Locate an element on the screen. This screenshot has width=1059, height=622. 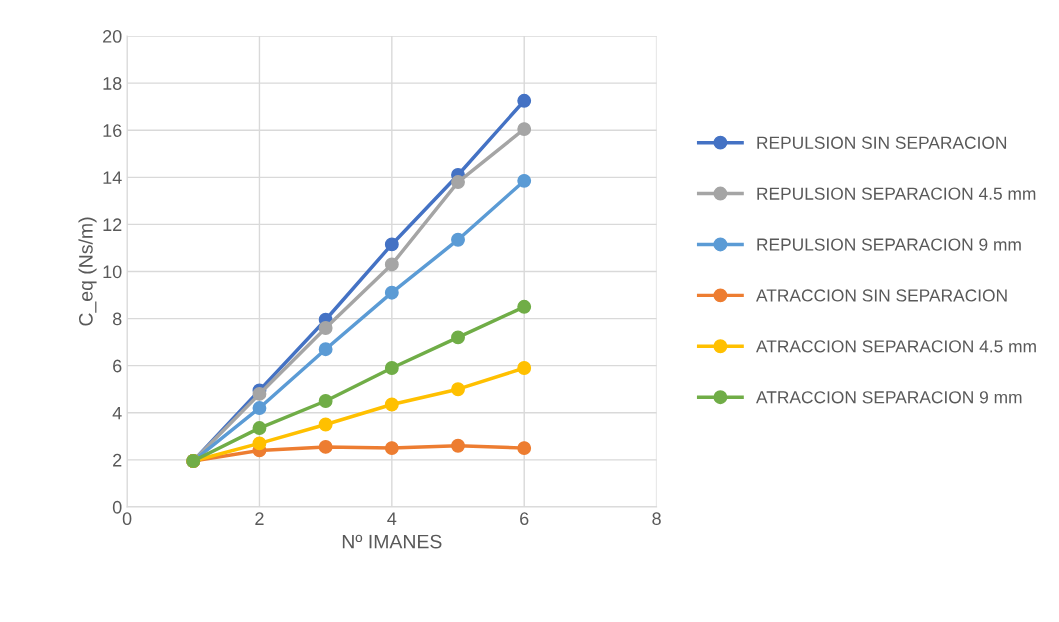
y-tick-label: 12 is located at coordinates (112, 224).